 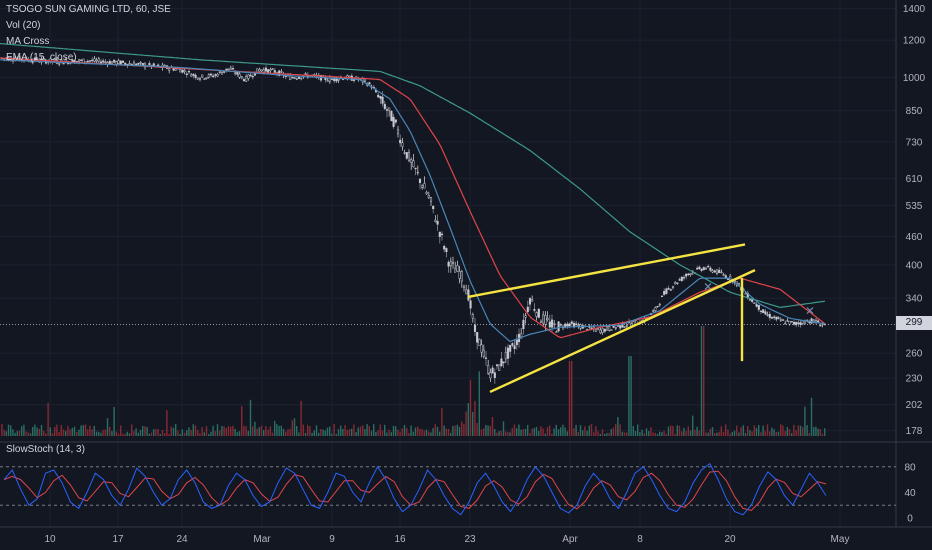 I want to click on time-tick-label: Apr, so click(x=570, y=539).